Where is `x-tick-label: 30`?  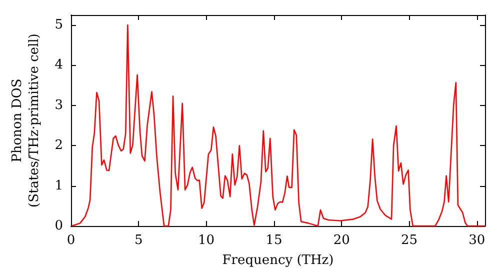
x-tick-label: 30 is located at coordinates (477, 240).